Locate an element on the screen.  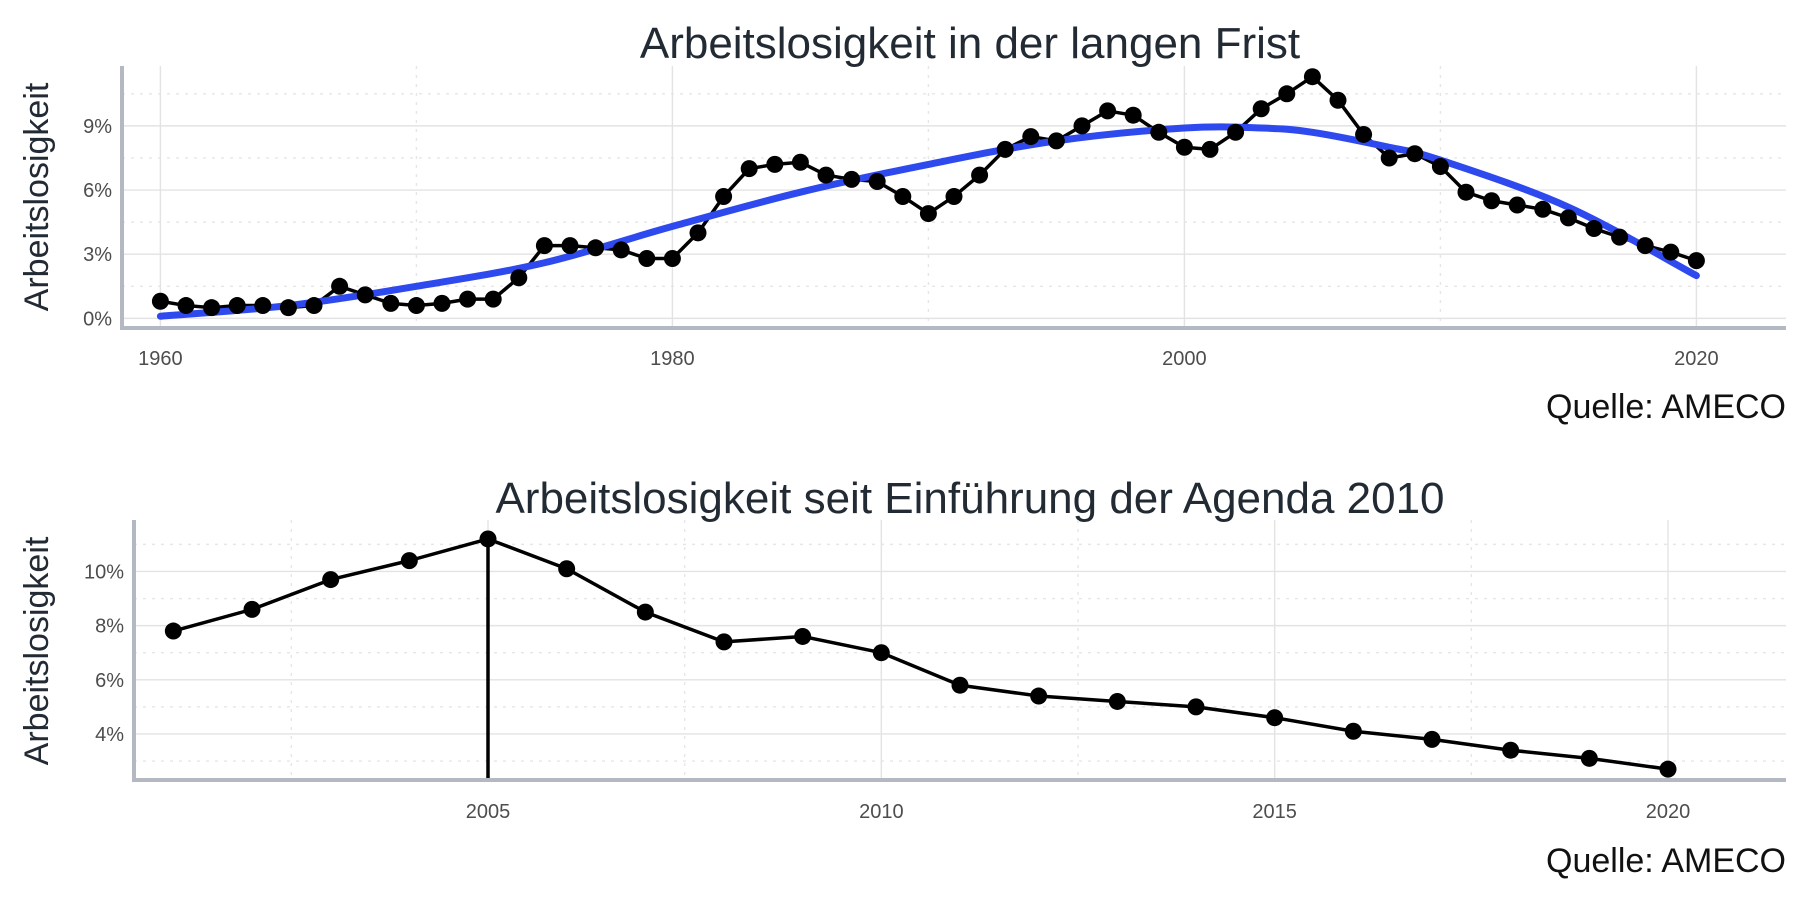
y-tick-label: 3% is located at coordinates (97, 255).